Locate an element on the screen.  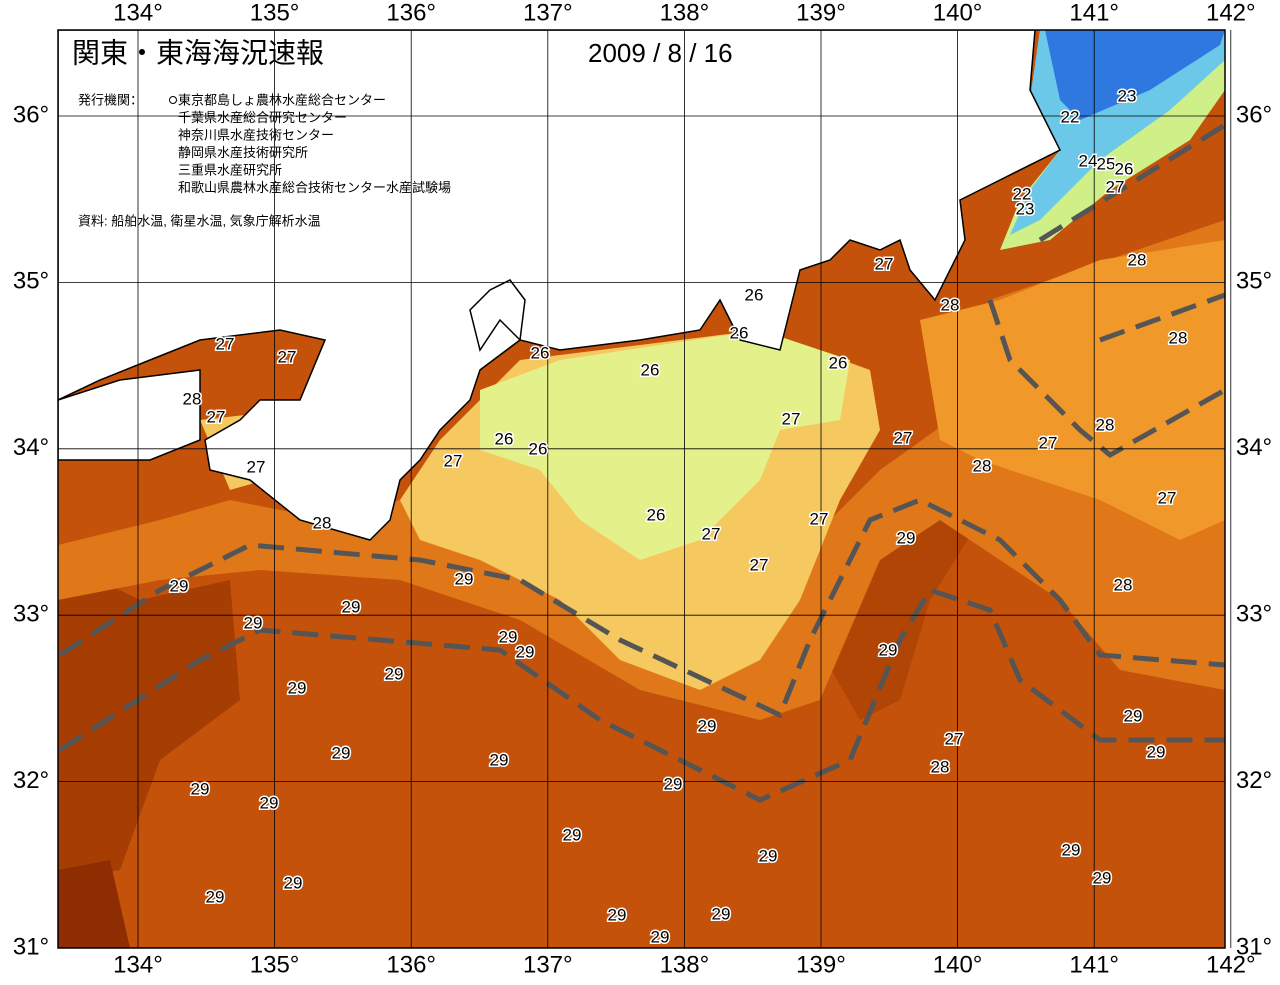
source: 資料: 船舶水温, 衛星水温, 気象庁解析水温 is located at coordinates (199, 220).